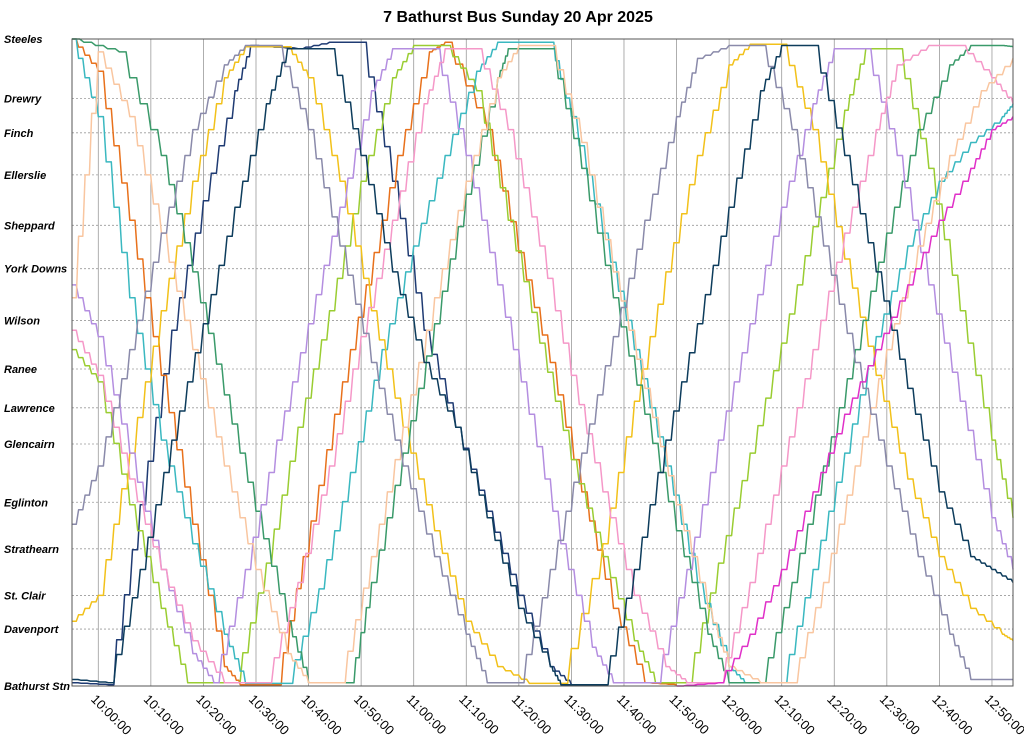 The height and width of the screenshot is (747, 1024). What do you see at coordinates (23, 100) in the screenshot?
I see `stop-label: Drewry` at bounding box center [23, 100].